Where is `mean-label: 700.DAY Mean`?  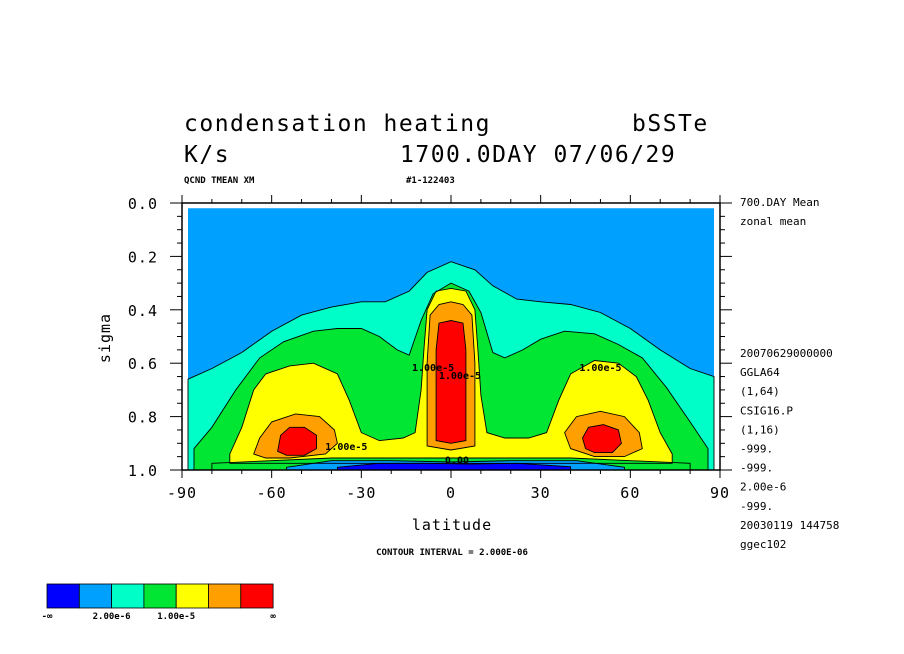 mean-label: 700.DAY Mean is located at coordinates (779, 202).